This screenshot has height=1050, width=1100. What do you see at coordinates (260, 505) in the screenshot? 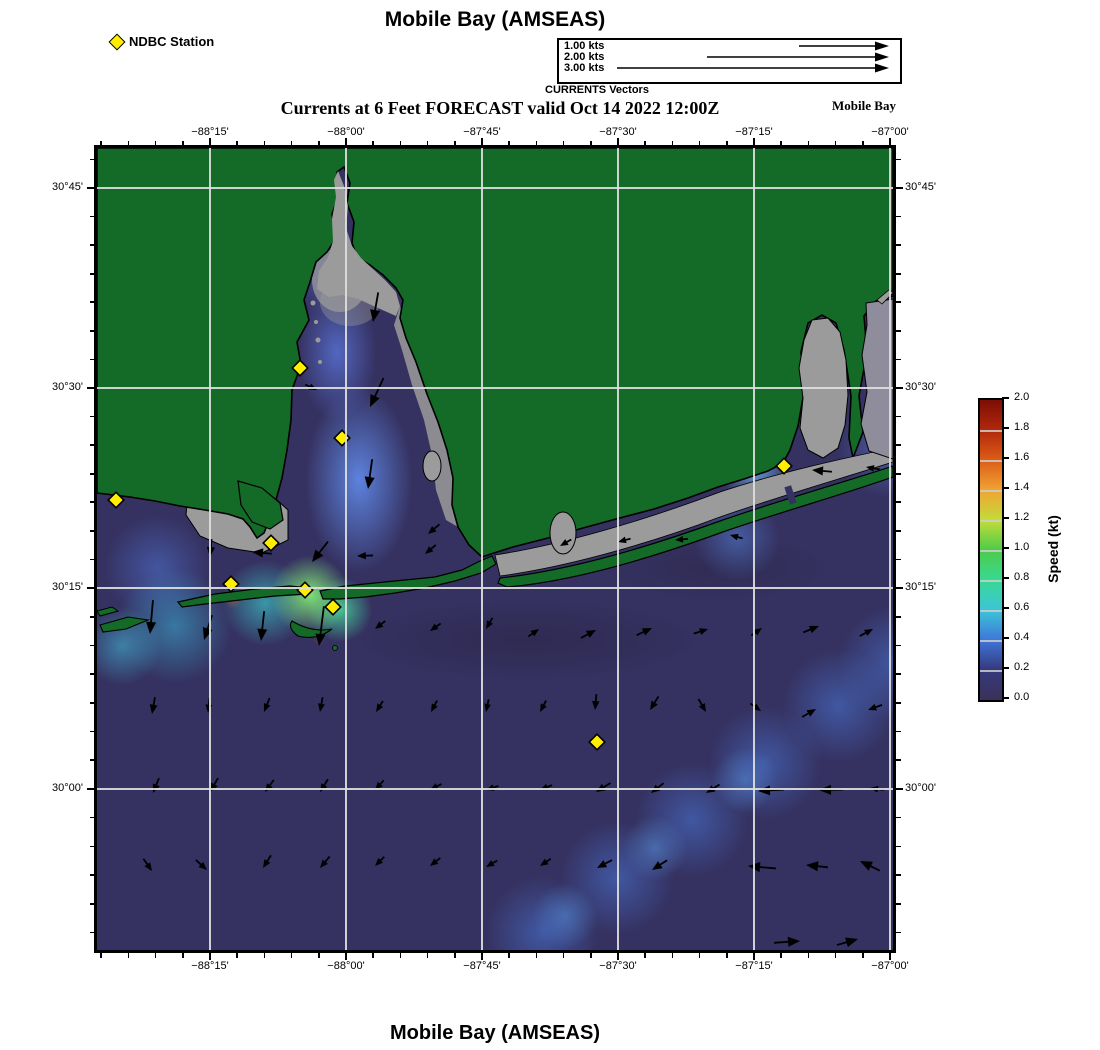
I see `coden-point` at bounding box center [260, 505].